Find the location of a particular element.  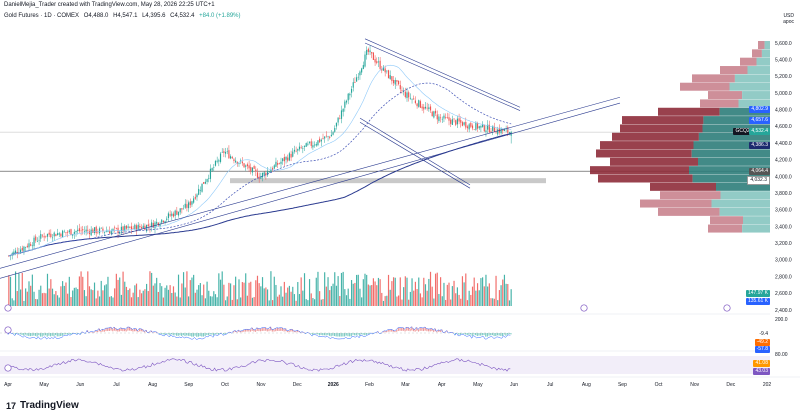

event-marker-icon is located at coordinates (8, 330).